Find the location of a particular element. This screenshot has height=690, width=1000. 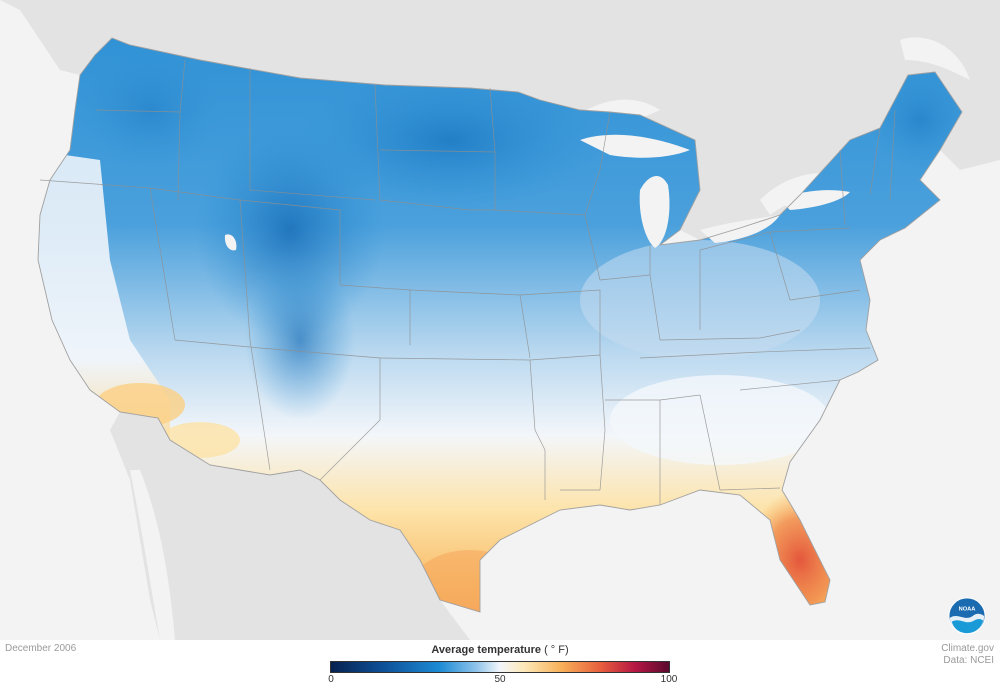

legend-color-bar is located at coordinates (500, 667).